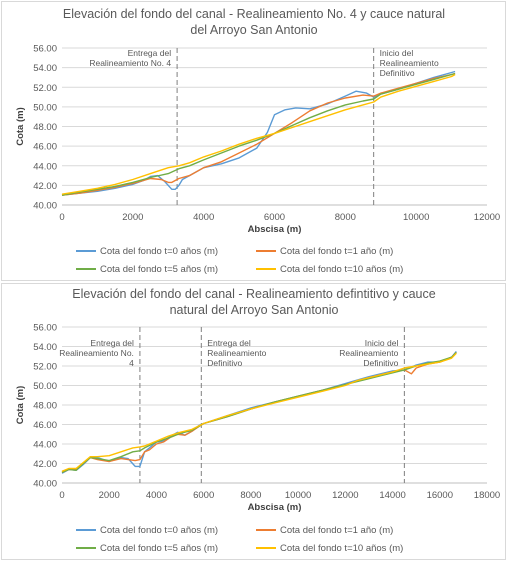  What do you see at coordinates (253, 30) in the screenshot?
I see `chart-title-line-2: del Arroyo San Antonio` at bounding box center [253, 30].